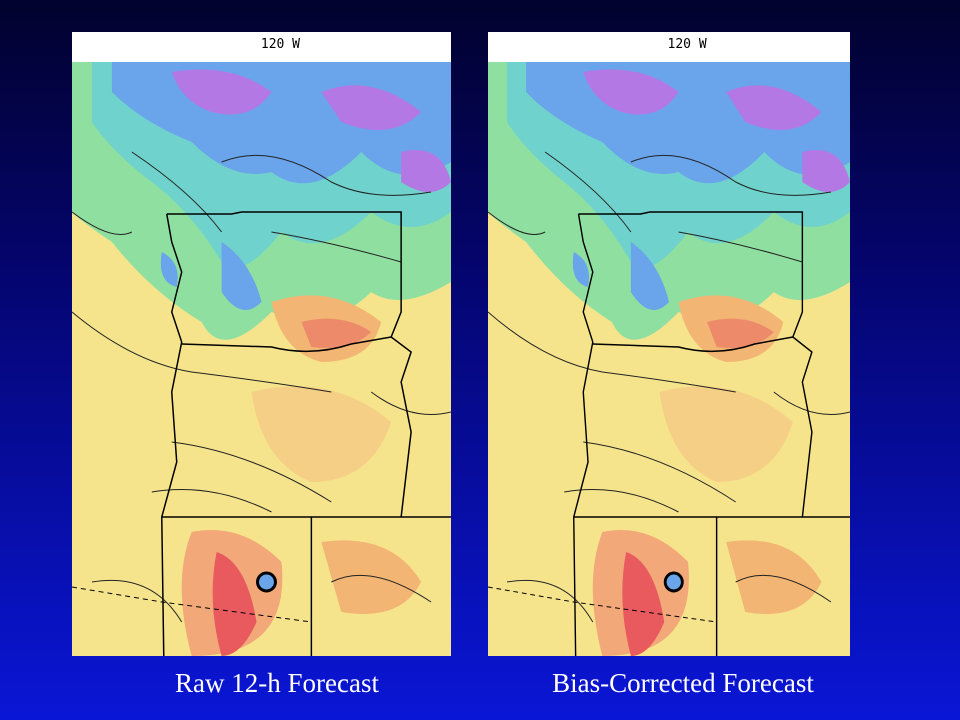 This screenshot has width=960, height=720. I want to click on panel-caption: Raw 12-h Forecast, so click(277, 683).